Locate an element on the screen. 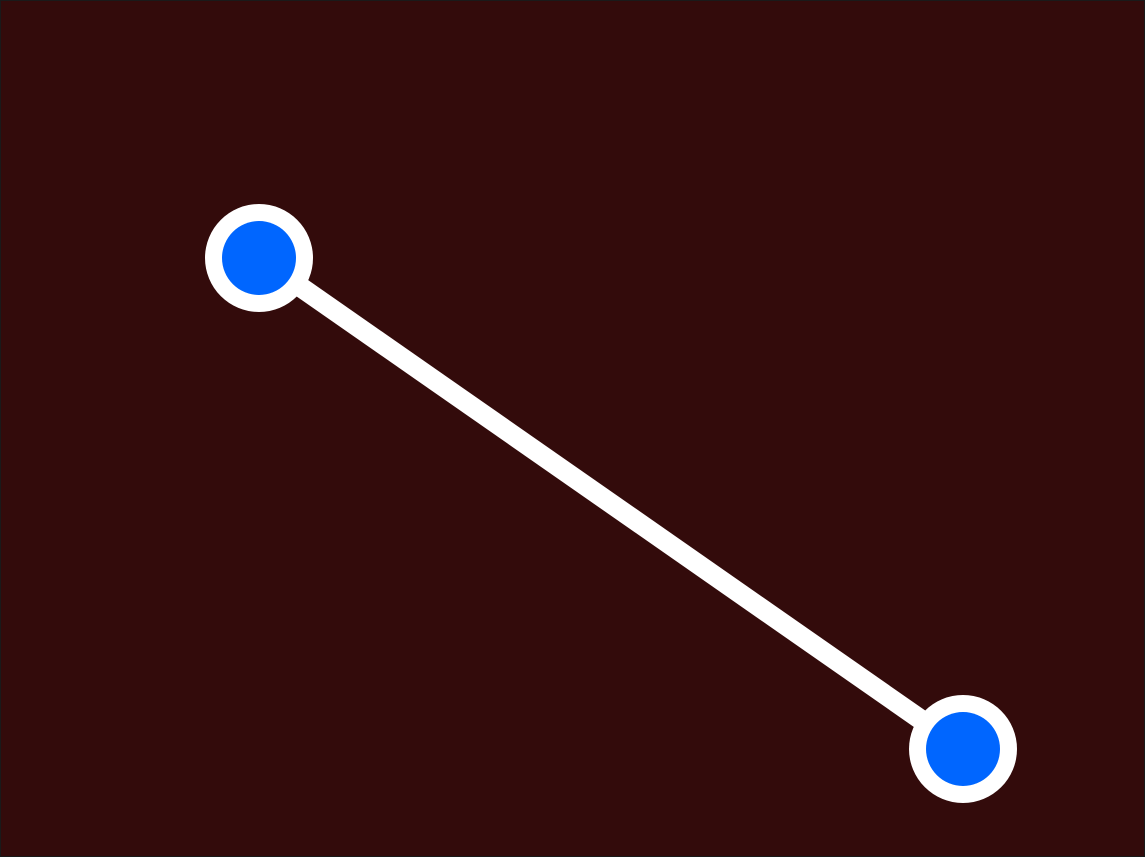 Image resolution: width=1146 pixels, height=858 pixels. end-handle is located at coordinates (963, 749).